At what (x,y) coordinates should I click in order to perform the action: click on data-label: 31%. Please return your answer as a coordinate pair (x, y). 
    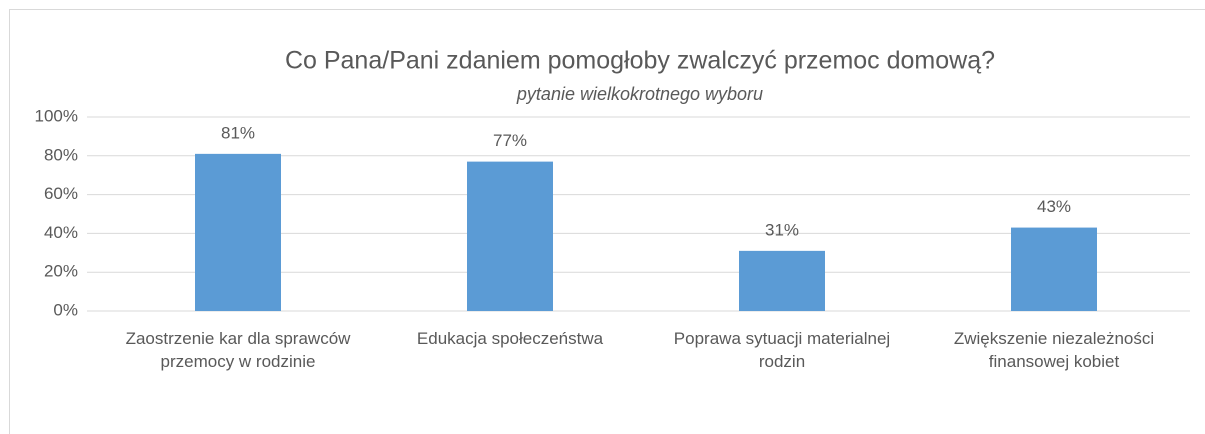
    Looking at the image, I should click on (782, 229).